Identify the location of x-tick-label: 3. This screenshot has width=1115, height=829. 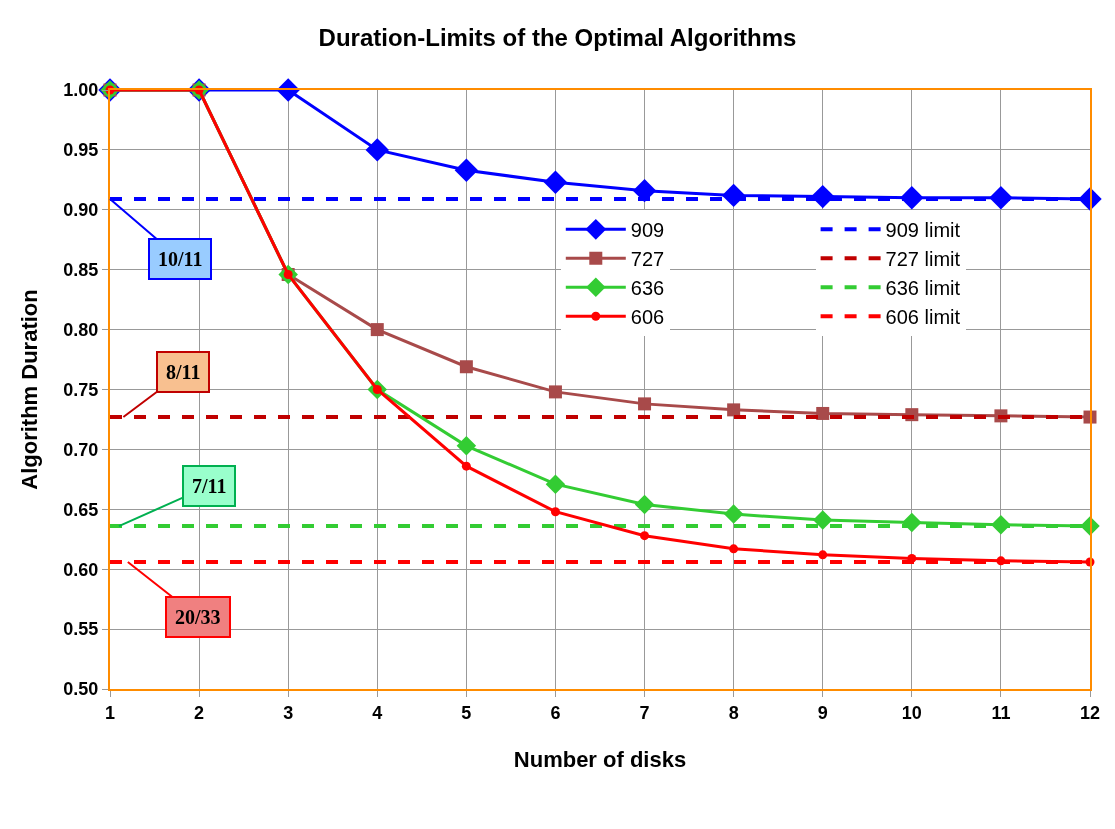
(288, 712).